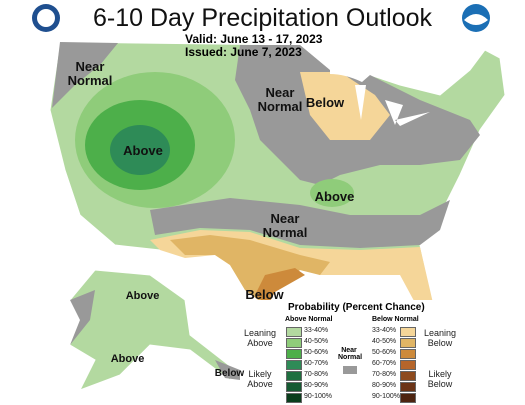 The image size is (525, 405). Describe the element at coordinates (440, 379) in the screenshot. I see `group: Likely Below` at that location.